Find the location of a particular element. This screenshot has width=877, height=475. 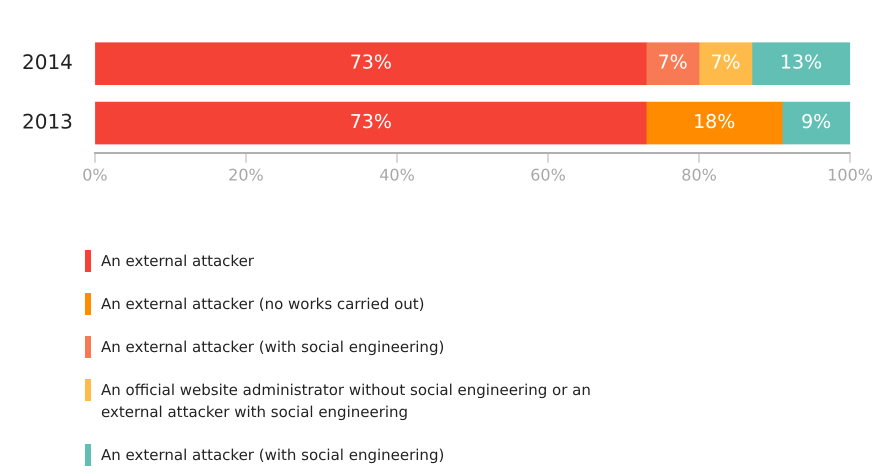

data-label: 13% is located at coordinates (801, 63).